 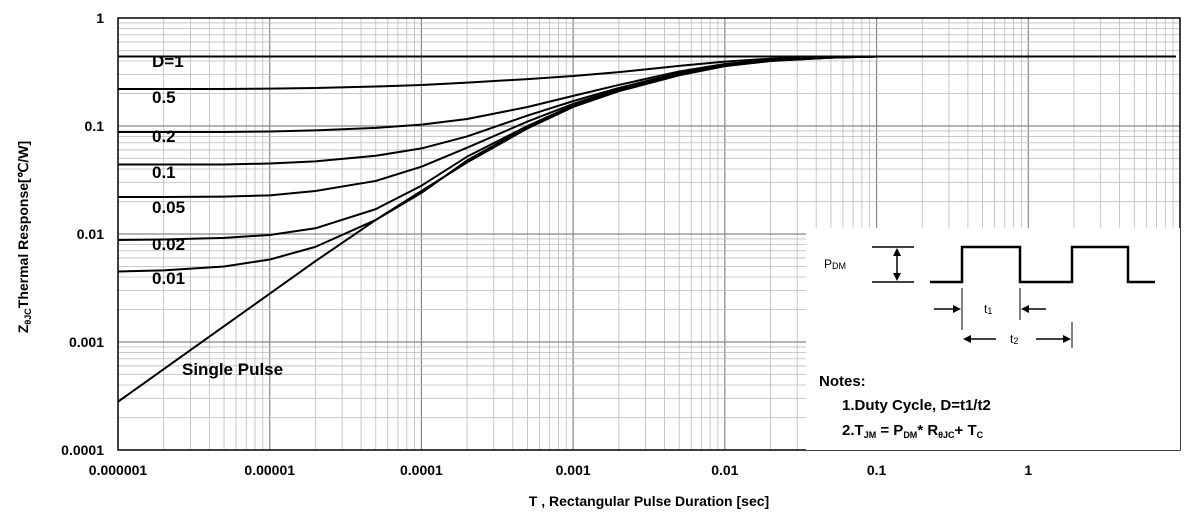 I want to click on y-tick-label: 0.01, so click(x=90, y=234).